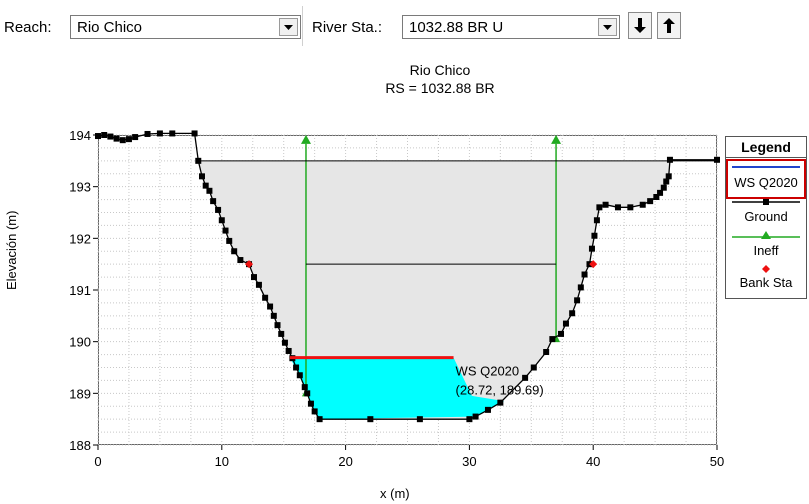 The height and width of the screenshot is (504, 809). Describe the element at coordinates (440, 70) in the screenshot. I see `chart-title: Rio Chico` at that location.